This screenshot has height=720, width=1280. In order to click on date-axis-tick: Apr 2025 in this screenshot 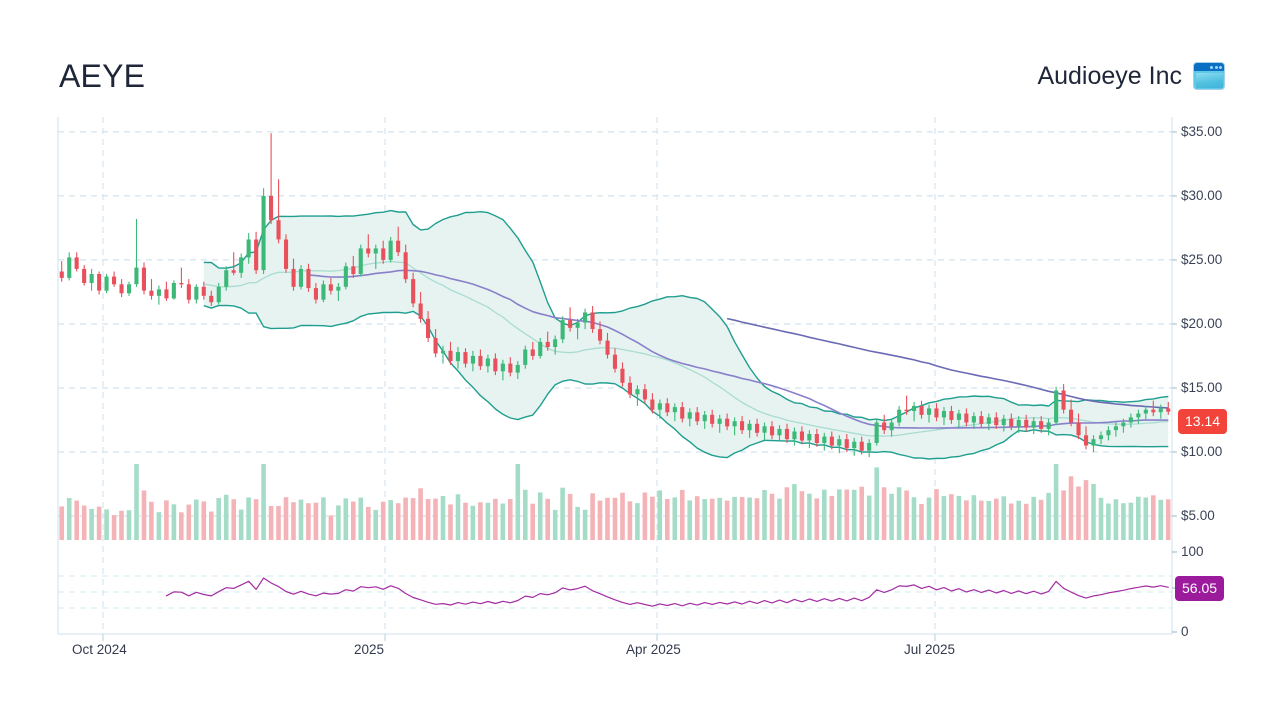, I will do `click(653, 649)`.